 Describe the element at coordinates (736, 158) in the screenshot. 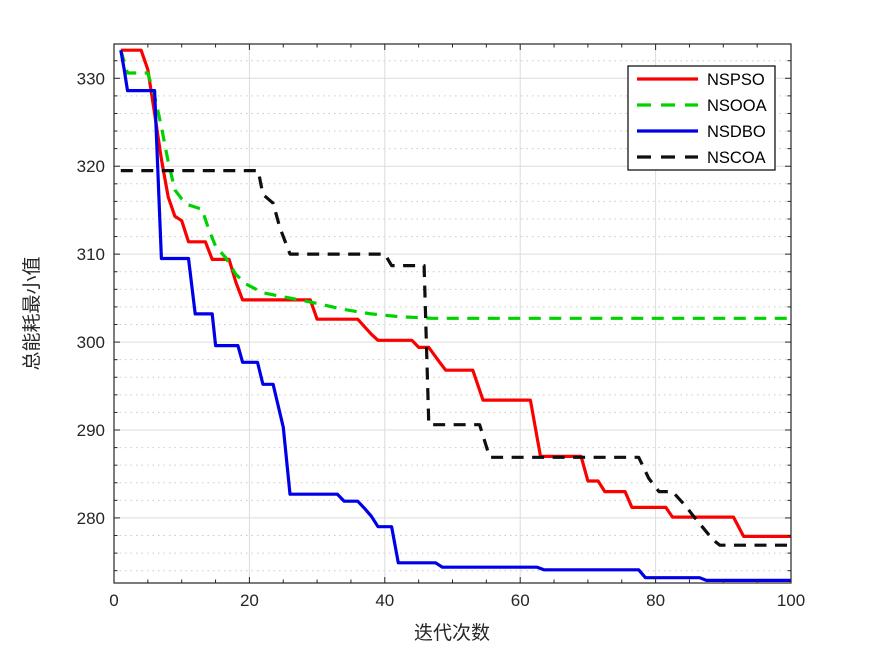

I see `legend-entry-nscoa: NSCOA` at that location.